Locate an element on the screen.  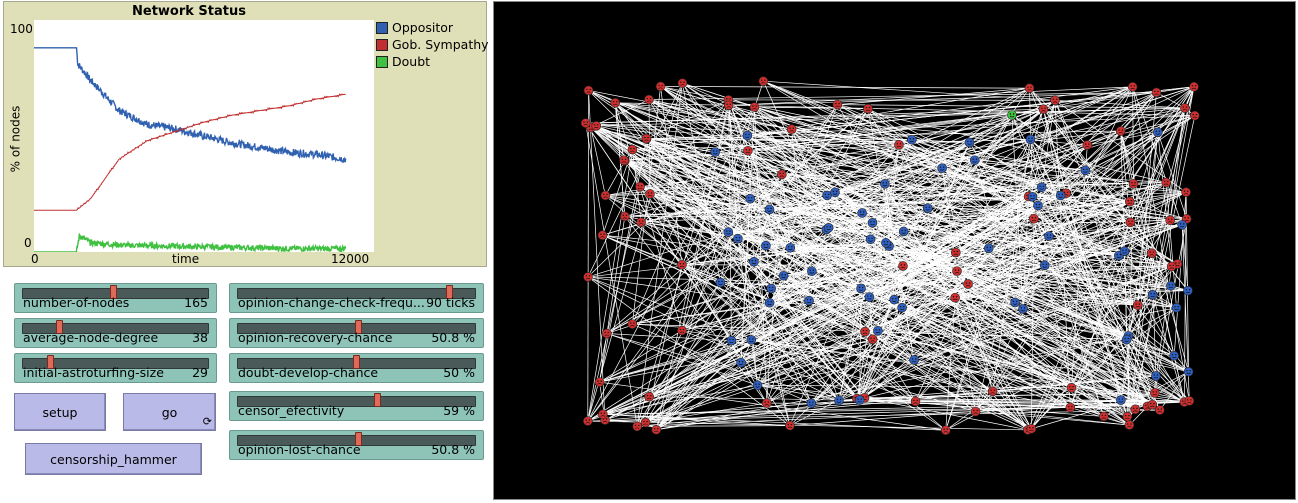
slider-opinion-lost-chance: opinion-lost-chance 50.8 % is located at coordinates (356, 445).